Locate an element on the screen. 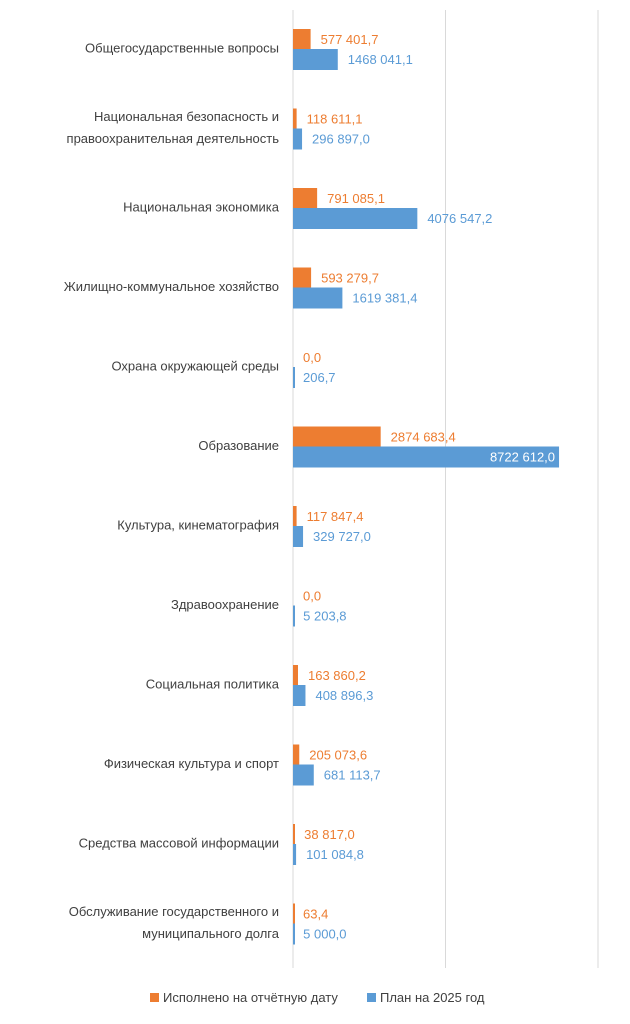  category-label-line: муниципального долга is located at coordinates (211, 933).